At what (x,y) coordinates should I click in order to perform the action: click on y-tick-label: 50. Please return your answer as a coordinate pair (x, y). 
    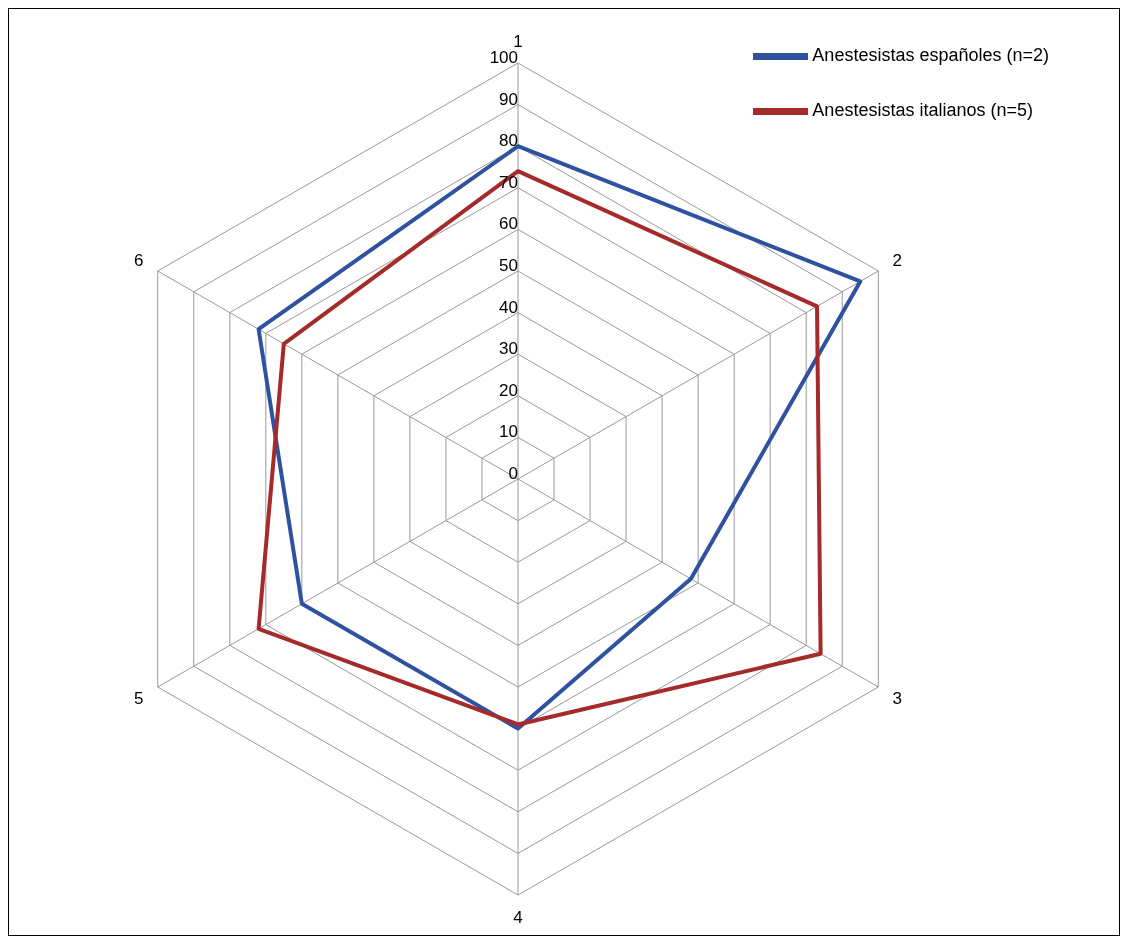
    Looking at the image, I should click on (508, 265).